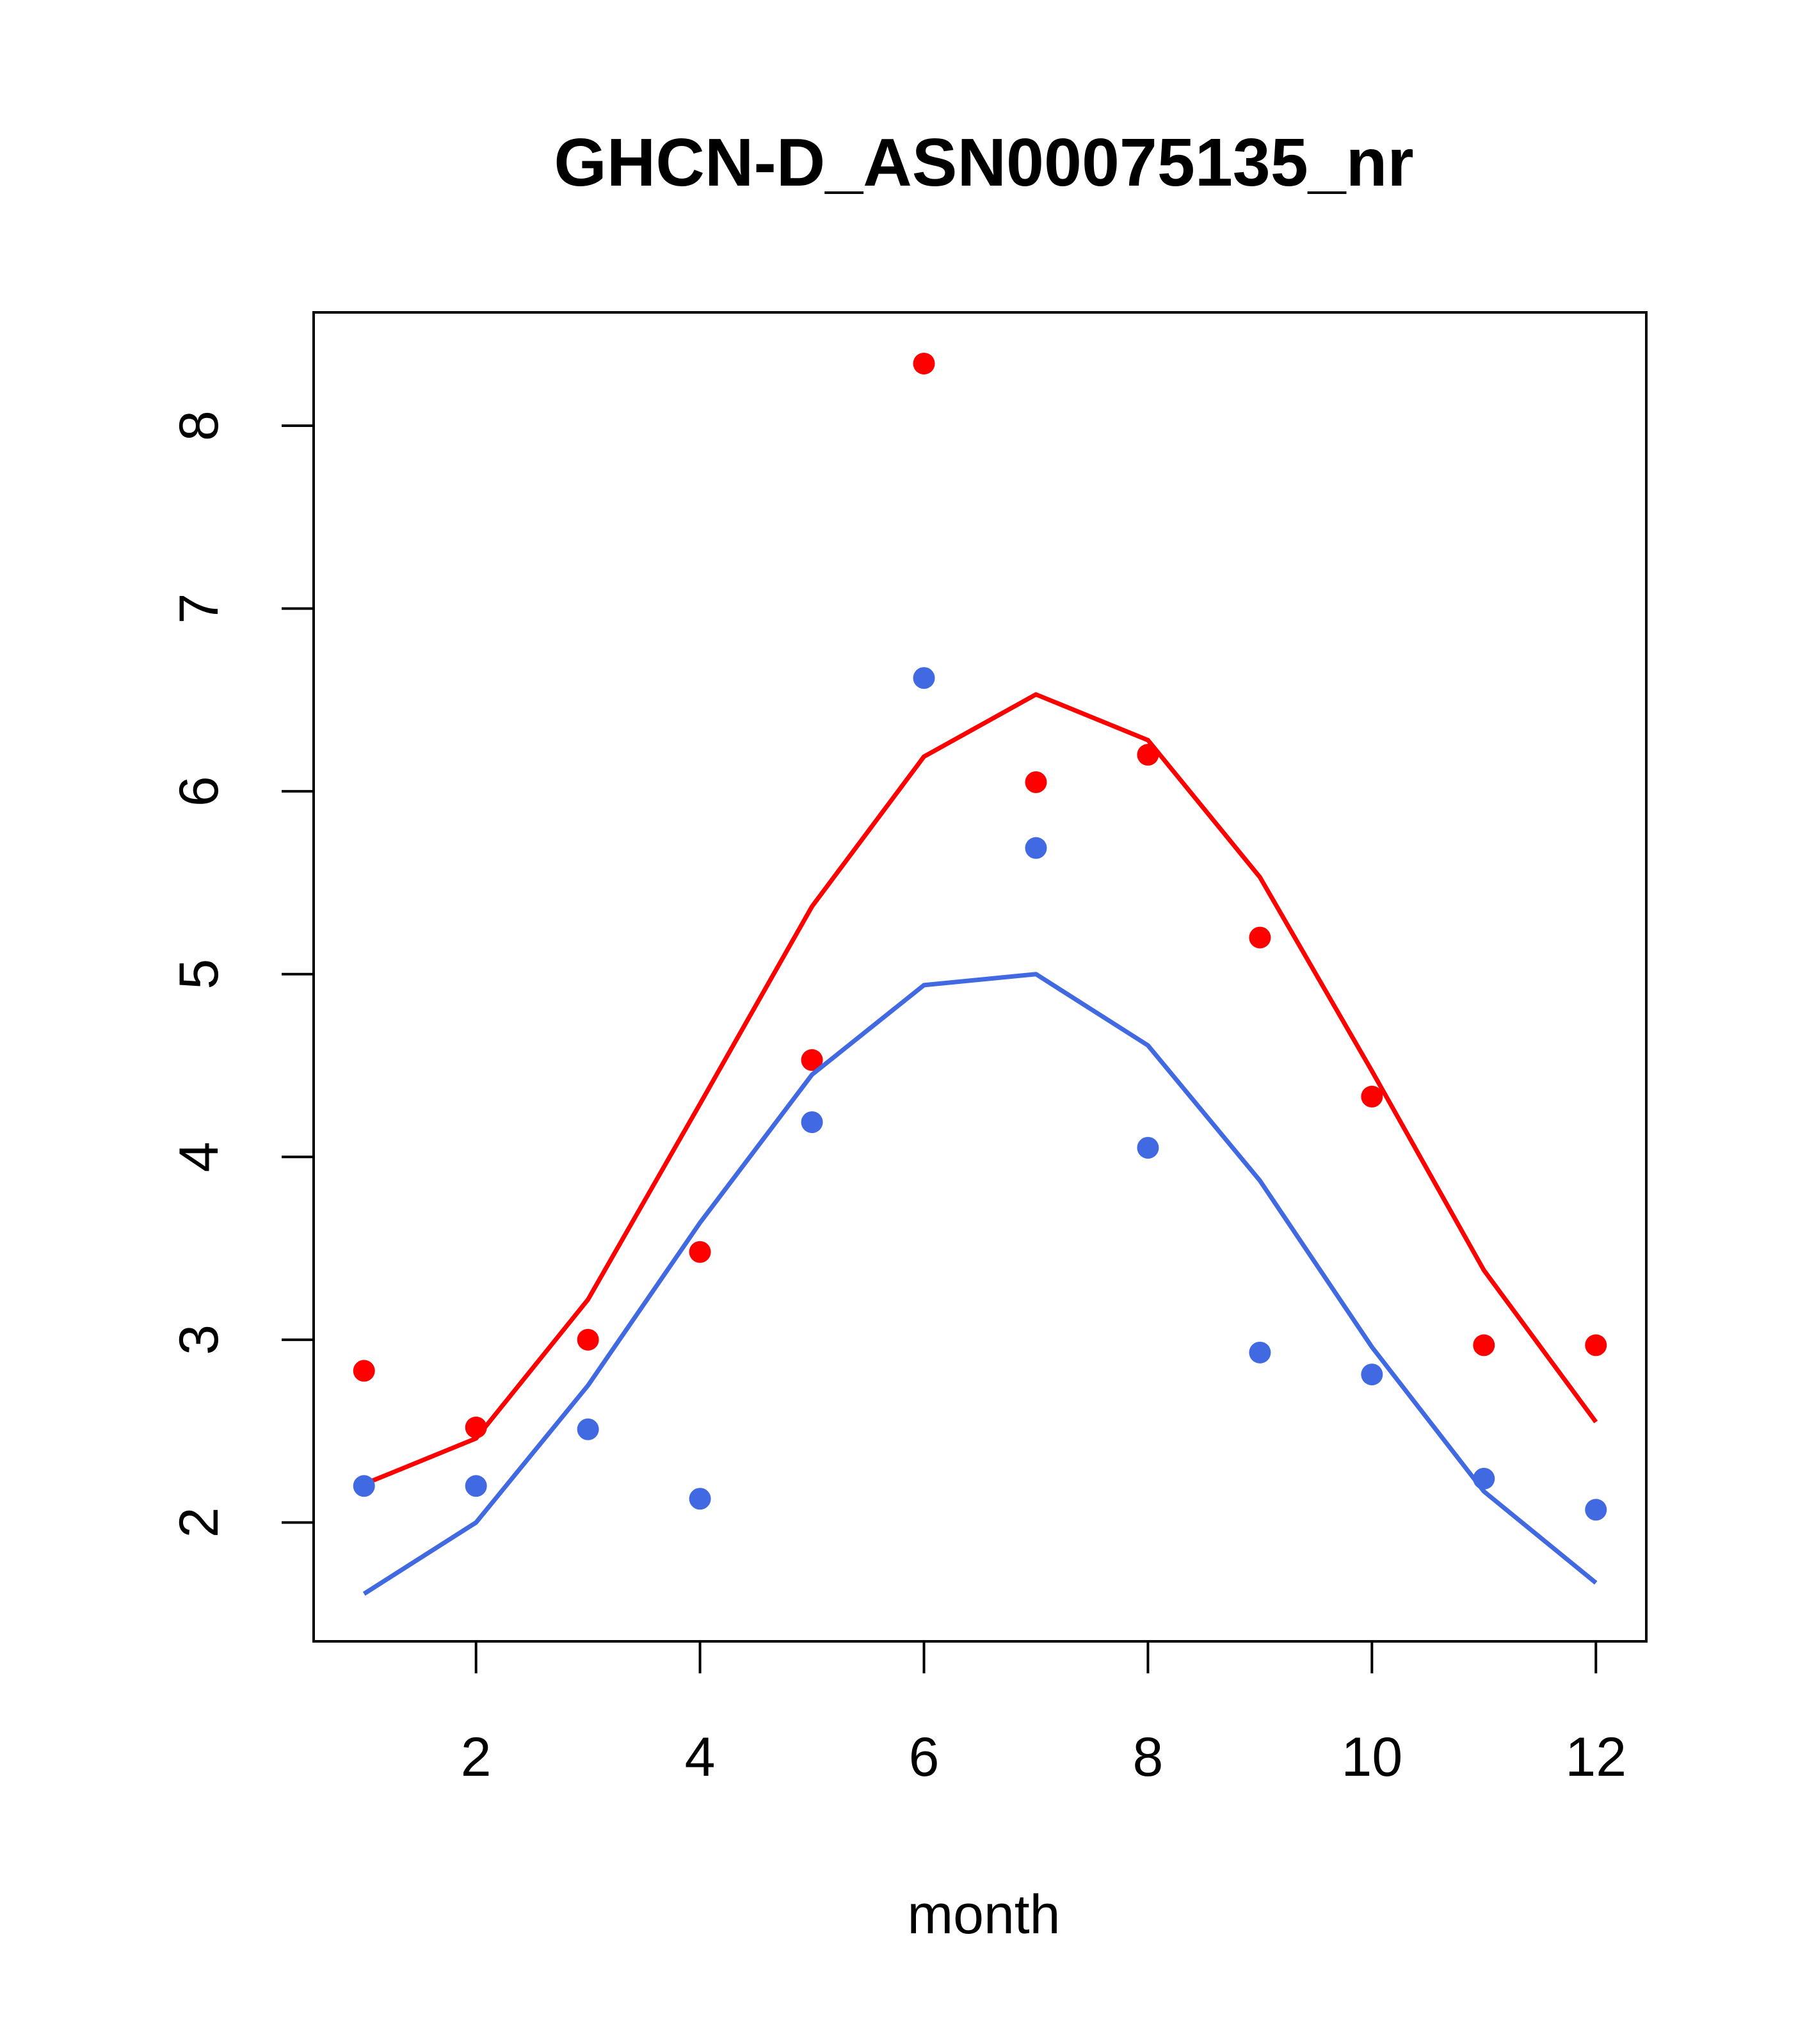 This screenshot has height=2044, width=1814. Describe the element at coordinates (199, 425) in the screenshot. I see `y-tick-label: 8` at that location.